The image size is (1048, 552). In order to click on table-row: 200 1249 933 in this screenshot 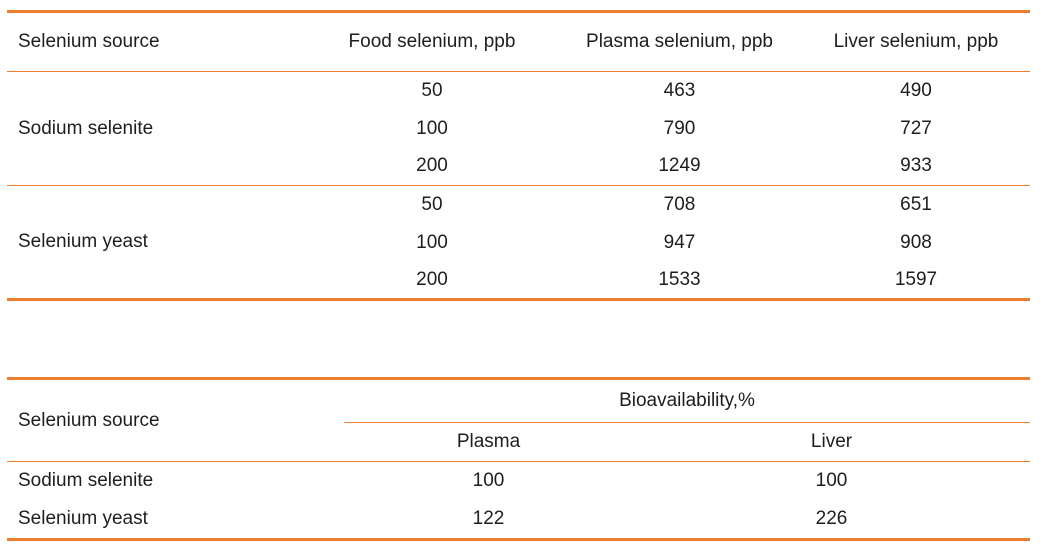, I will do `click(518, 166)`.